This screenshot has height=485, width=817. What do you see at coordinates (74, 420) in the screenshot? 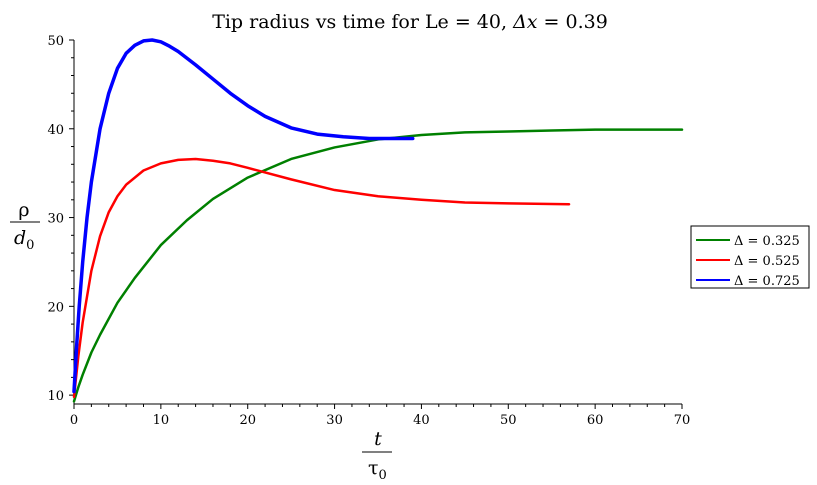
I see `x-tick-label: 0` at bounding box center [74, 420].